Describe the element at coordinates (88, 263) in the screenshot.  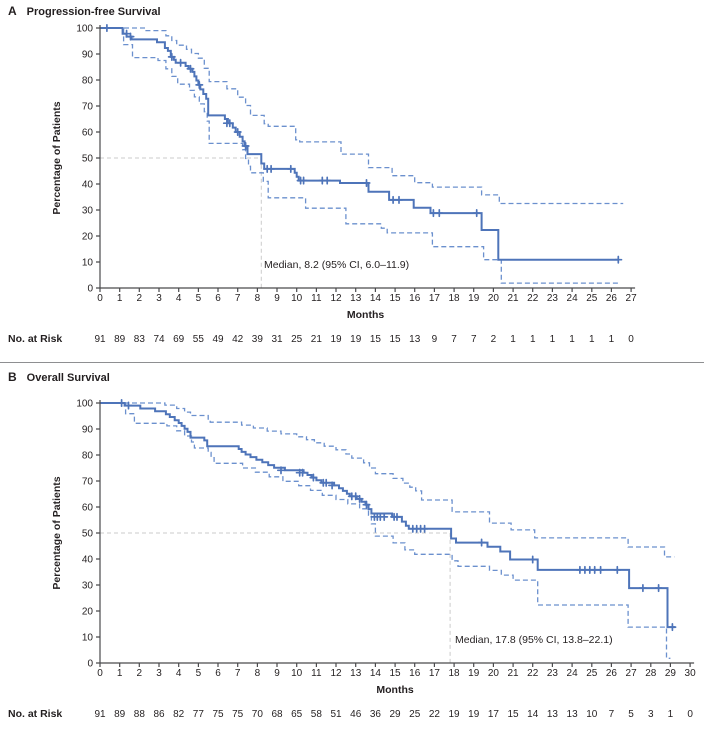
I see `panel-a-ytick-label: 10` at that location.